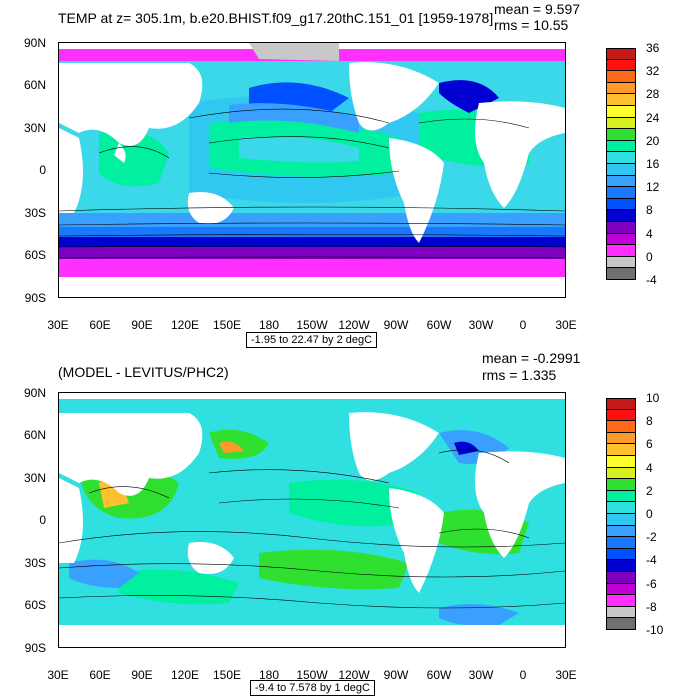 The image size is (700, 700). Describe the element at coordinates (651, 606) in the screenshot. I see `colorbar-label: -8` at that location.